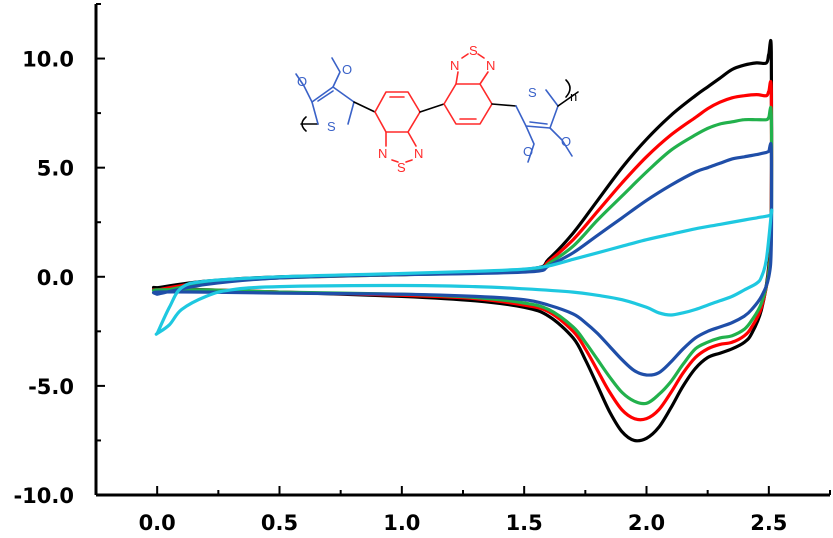  I want to click on y-tick-label: -5.0, so click(51, 387).